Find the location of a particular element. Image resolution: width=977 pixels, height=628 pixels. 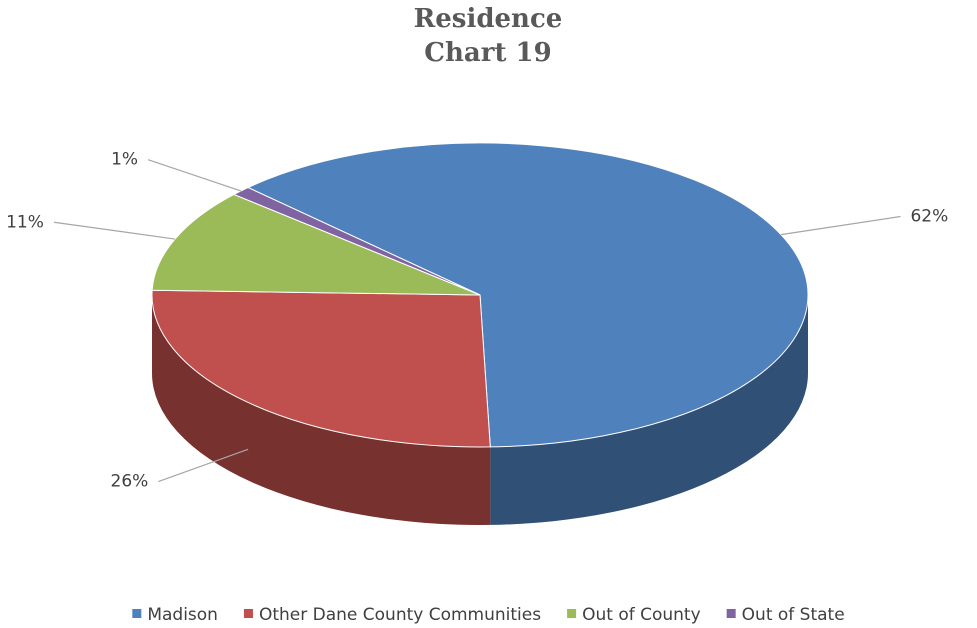

chart-title: Residence is located at coordinates (488, 19).